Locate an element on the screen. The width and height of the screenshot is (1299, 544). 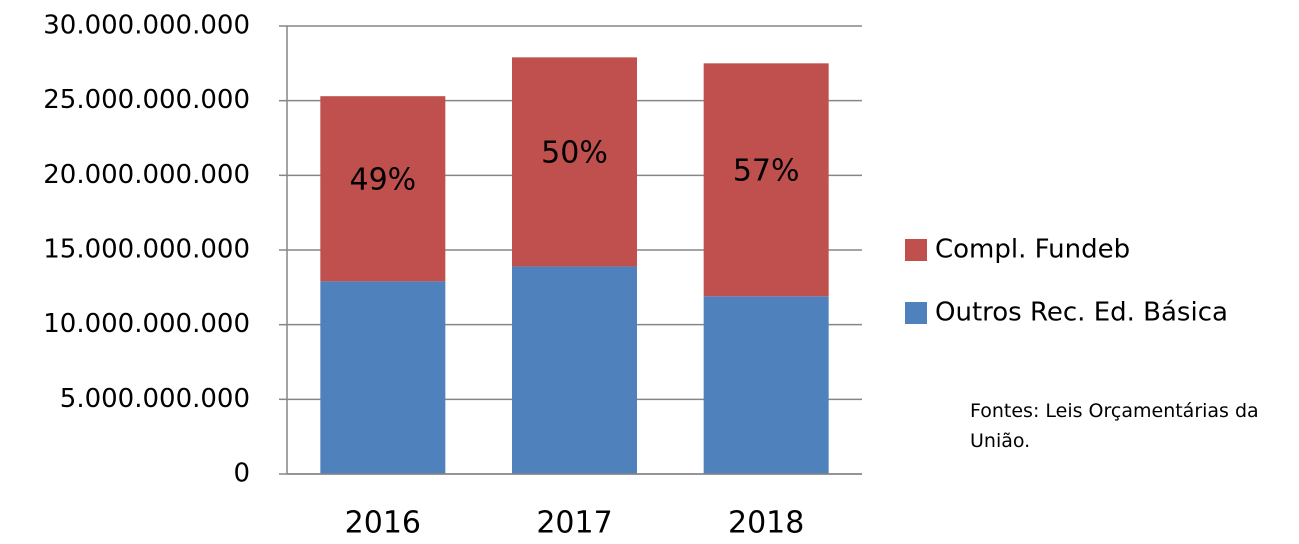
y-tick-label: 20.000.000.000 is located at coordinates (146, 175).